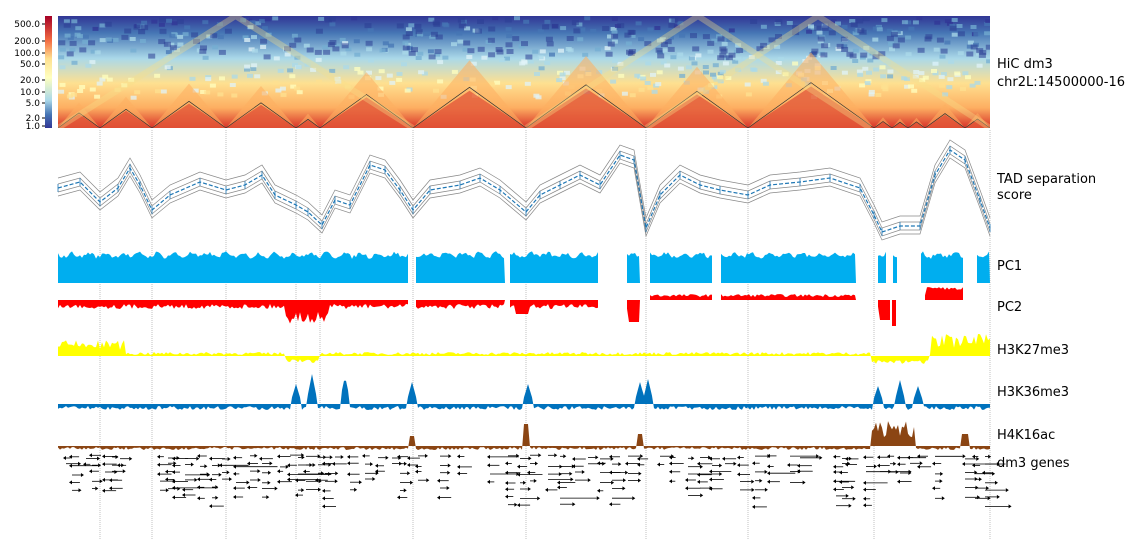 The width and height of the screenshot is (1133, 557). Describe the element at coordinates (524, 181) in the screenshot. I see `tad-score-line` at that location.